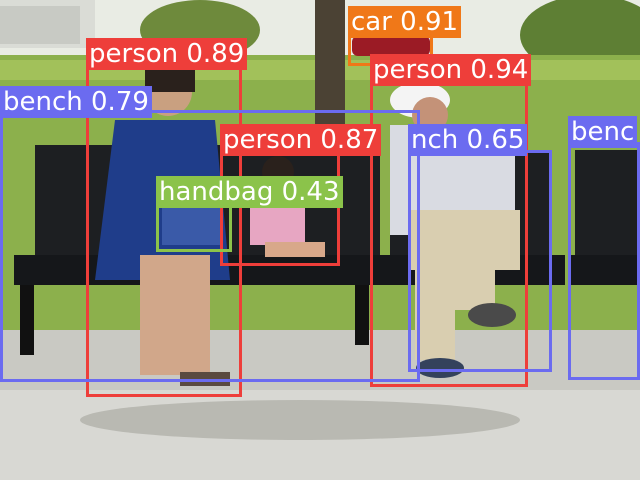 The width and height of the screenshot is (640, 480). I want to click on handbag, so click(192, 225).